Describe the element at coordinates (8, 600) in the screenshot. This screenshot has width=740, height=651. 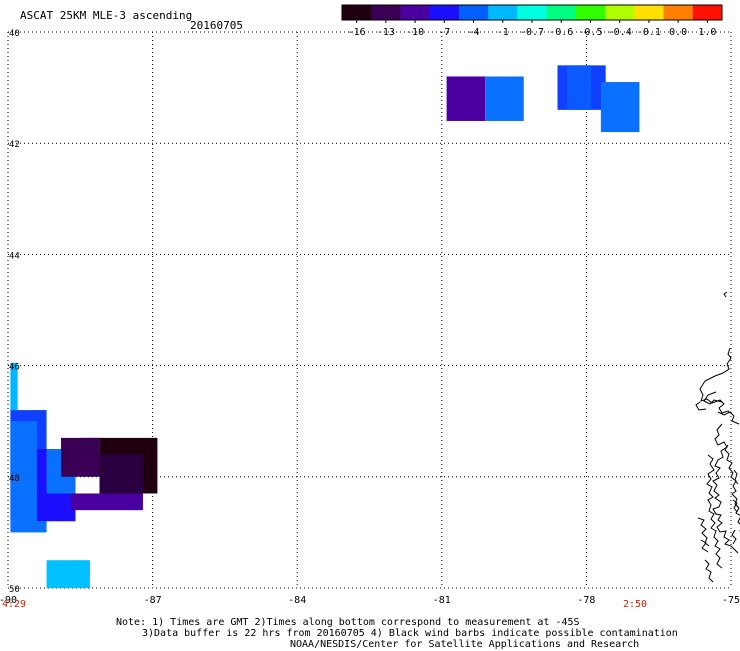
I see `lon-label: -90` at that location.